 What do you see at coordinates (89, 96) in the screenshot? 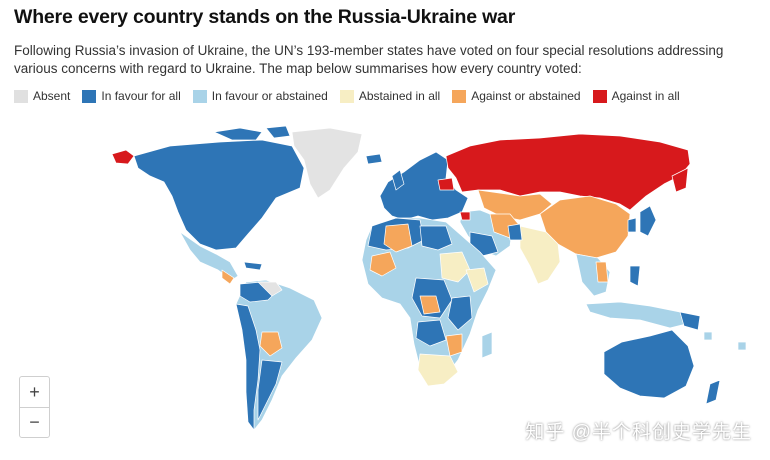
I see `legend-swatch-in-favour-for-all` at bounding box center [89, 96].